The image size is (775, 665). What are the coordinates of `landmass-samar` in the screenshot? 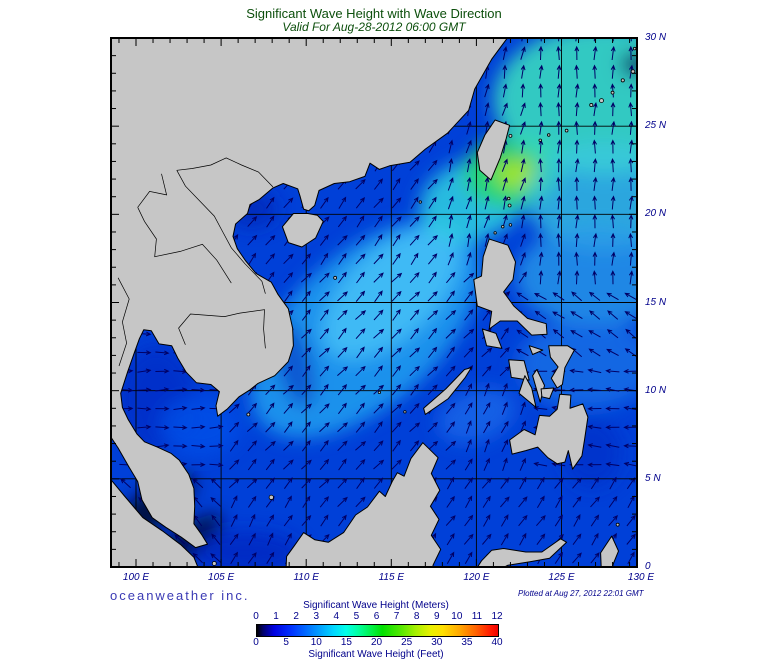 It's located at (561, 367).